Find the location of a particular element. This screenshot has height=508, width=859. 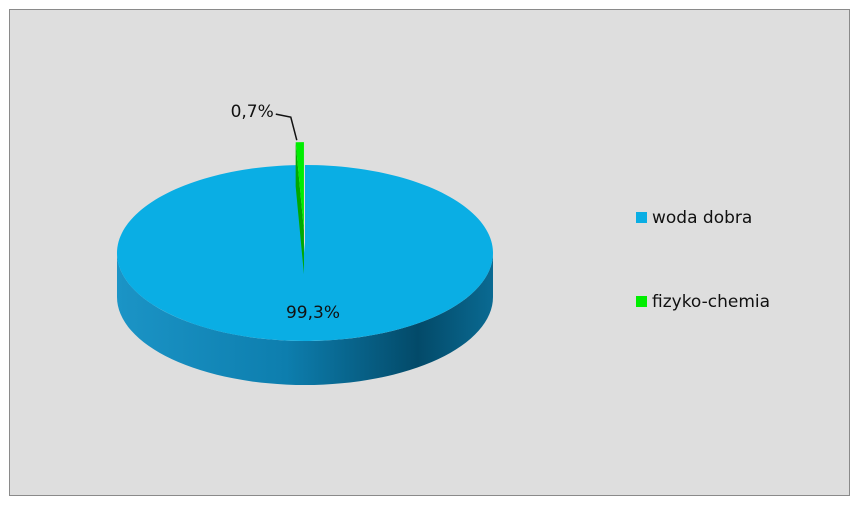

leader-line is located at coordinates (286, 127).